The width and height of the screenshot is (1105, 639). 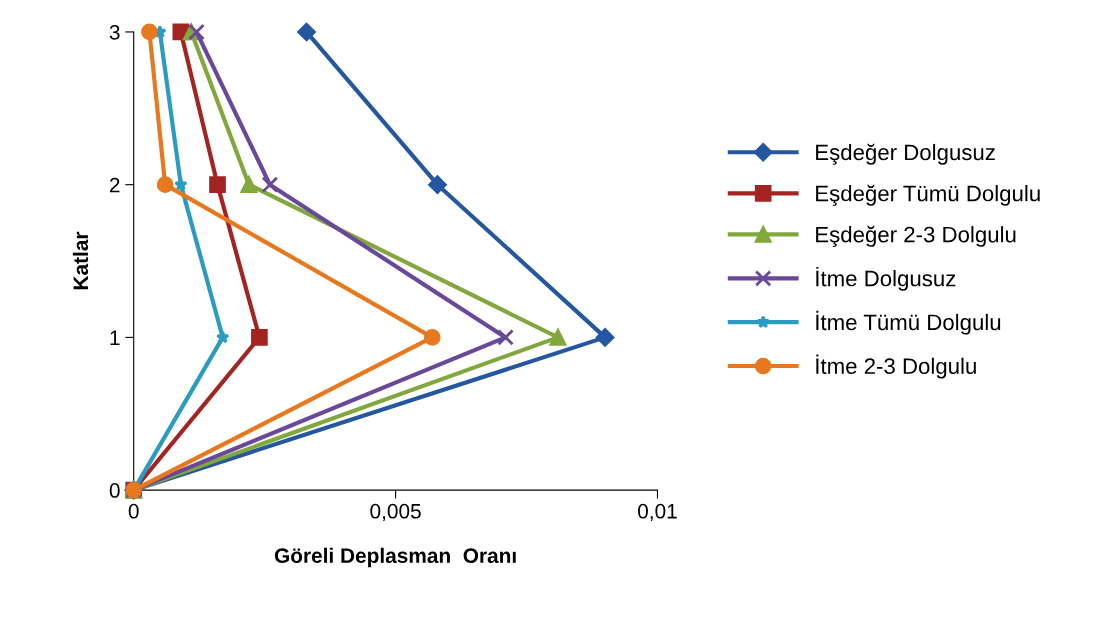 I want to click on y-axis-title: Katlar, so click(x=80, y=260).